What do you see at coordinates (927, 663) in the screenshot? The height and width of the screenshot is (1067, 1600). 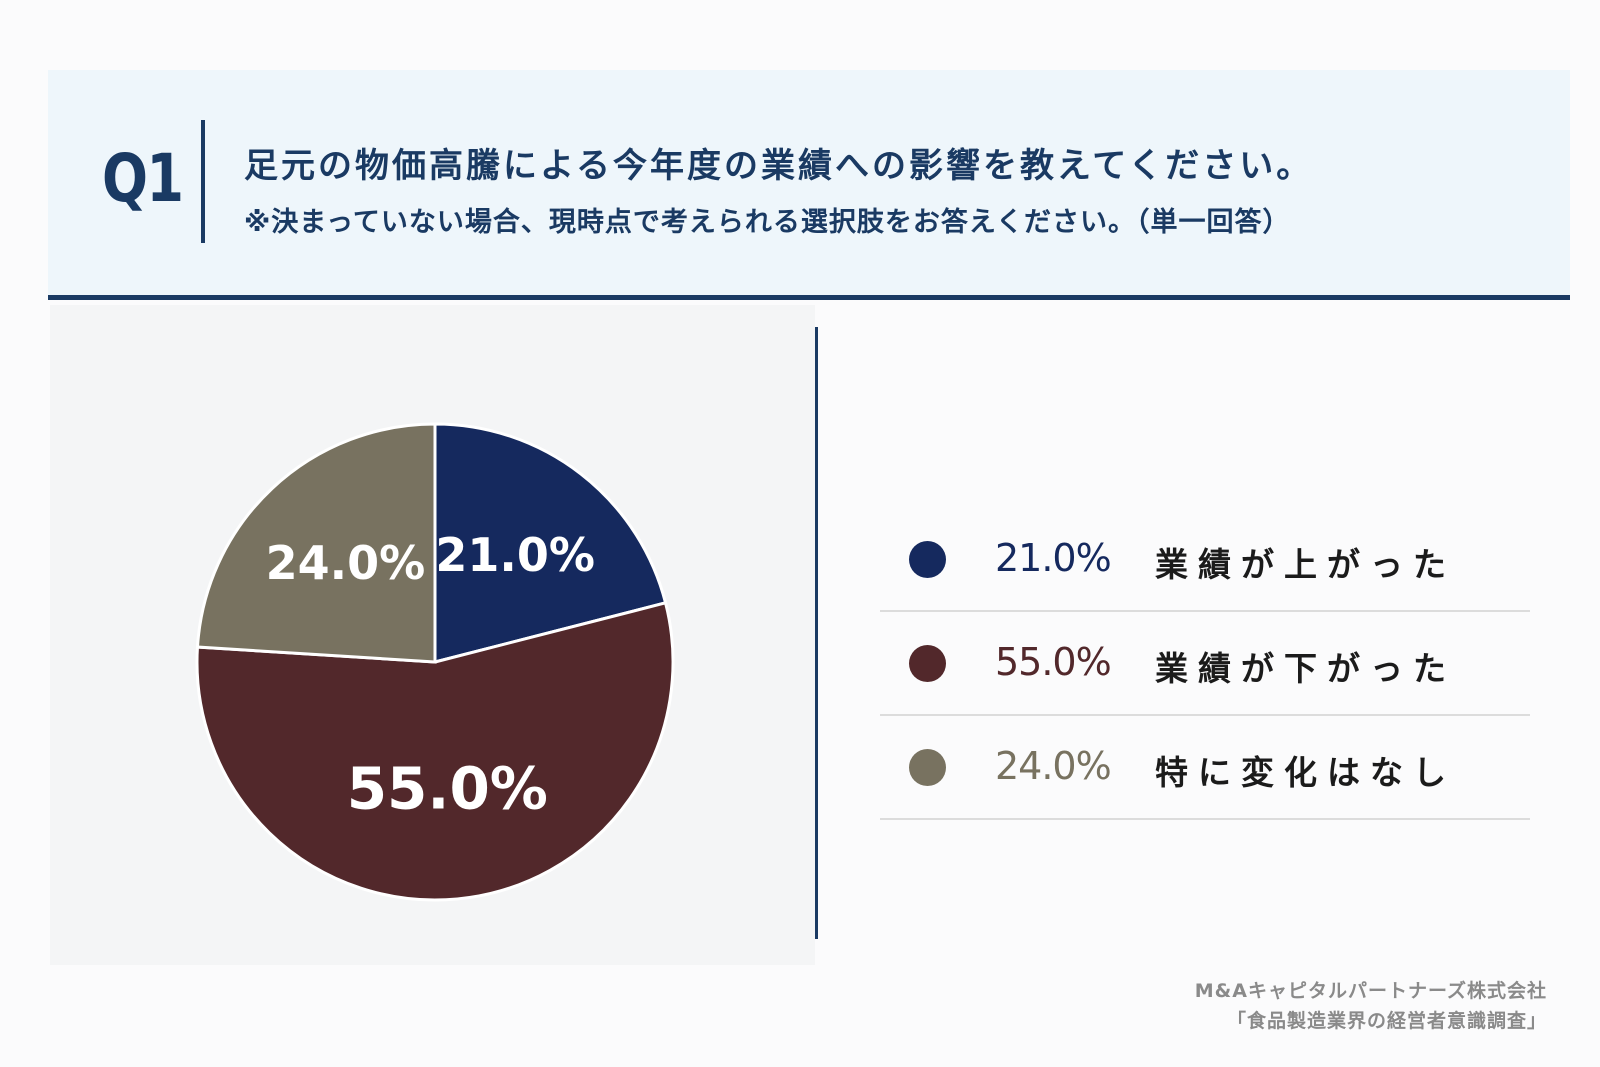 I see `legend-dot-down` at bounding box center [927, 663].